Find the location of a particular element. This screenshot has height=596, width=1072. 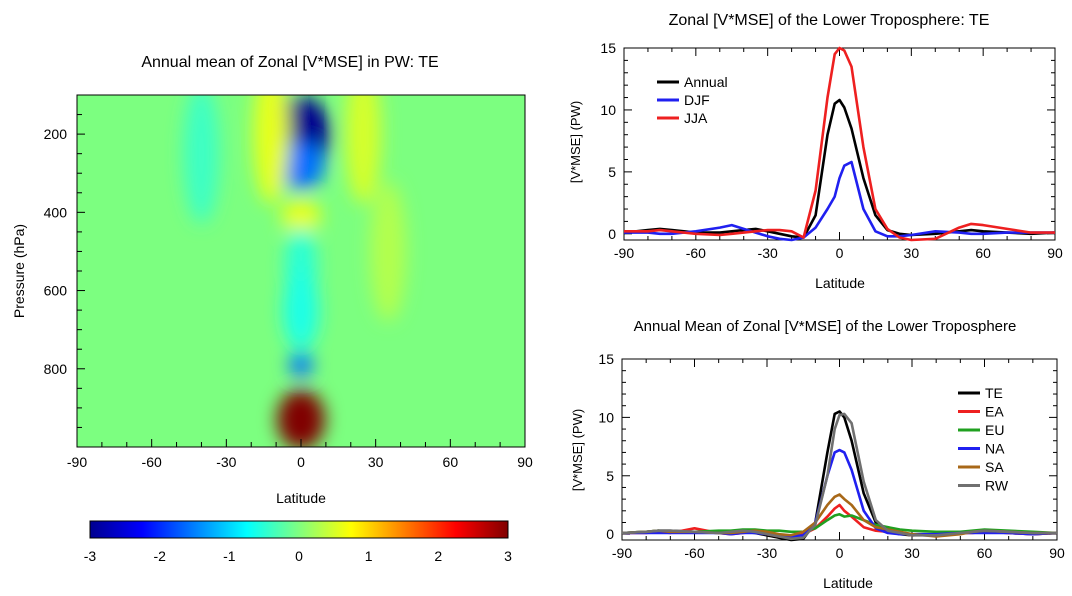

series-line-jja is located at coordinates (839, 144).